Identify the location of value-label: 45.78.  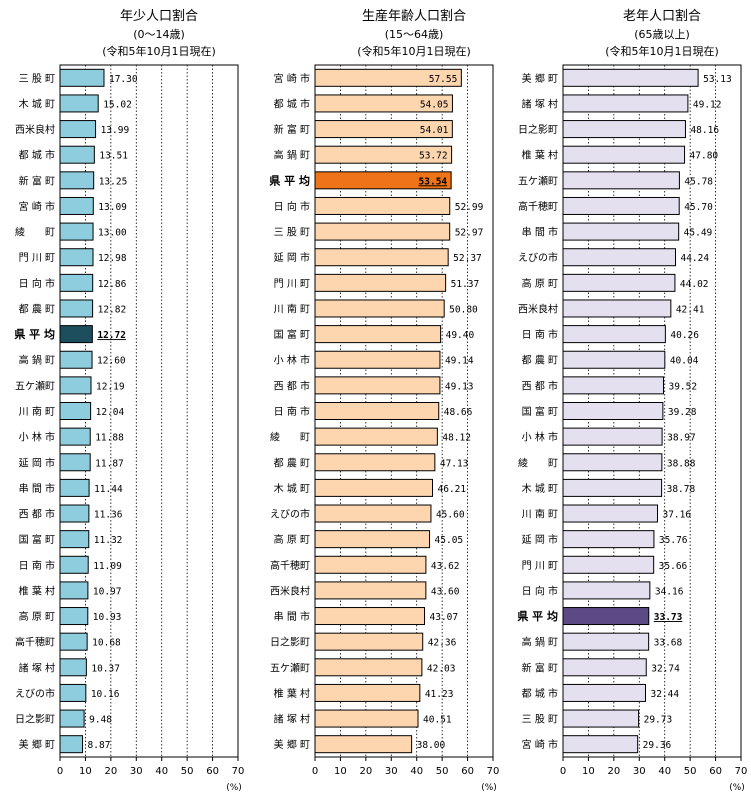
(698, 181).